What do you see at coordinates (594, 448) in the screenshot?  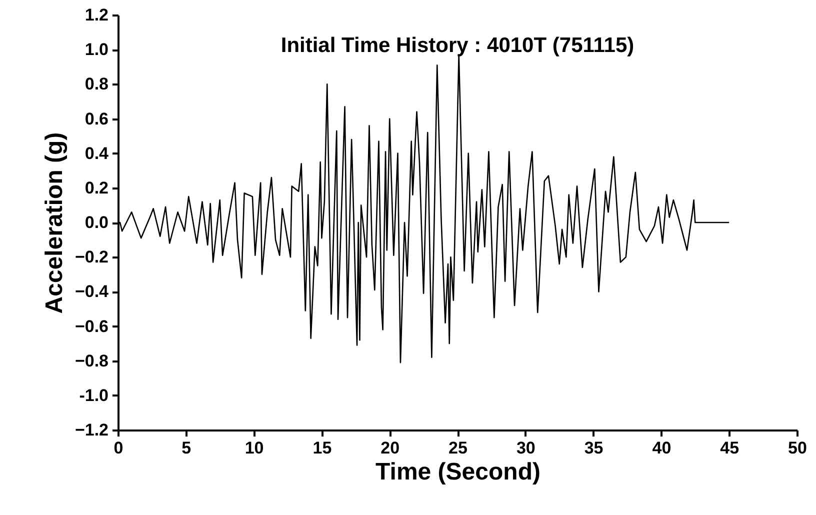 I see `x-tick-label: 35` at bounding box center [594, 448].